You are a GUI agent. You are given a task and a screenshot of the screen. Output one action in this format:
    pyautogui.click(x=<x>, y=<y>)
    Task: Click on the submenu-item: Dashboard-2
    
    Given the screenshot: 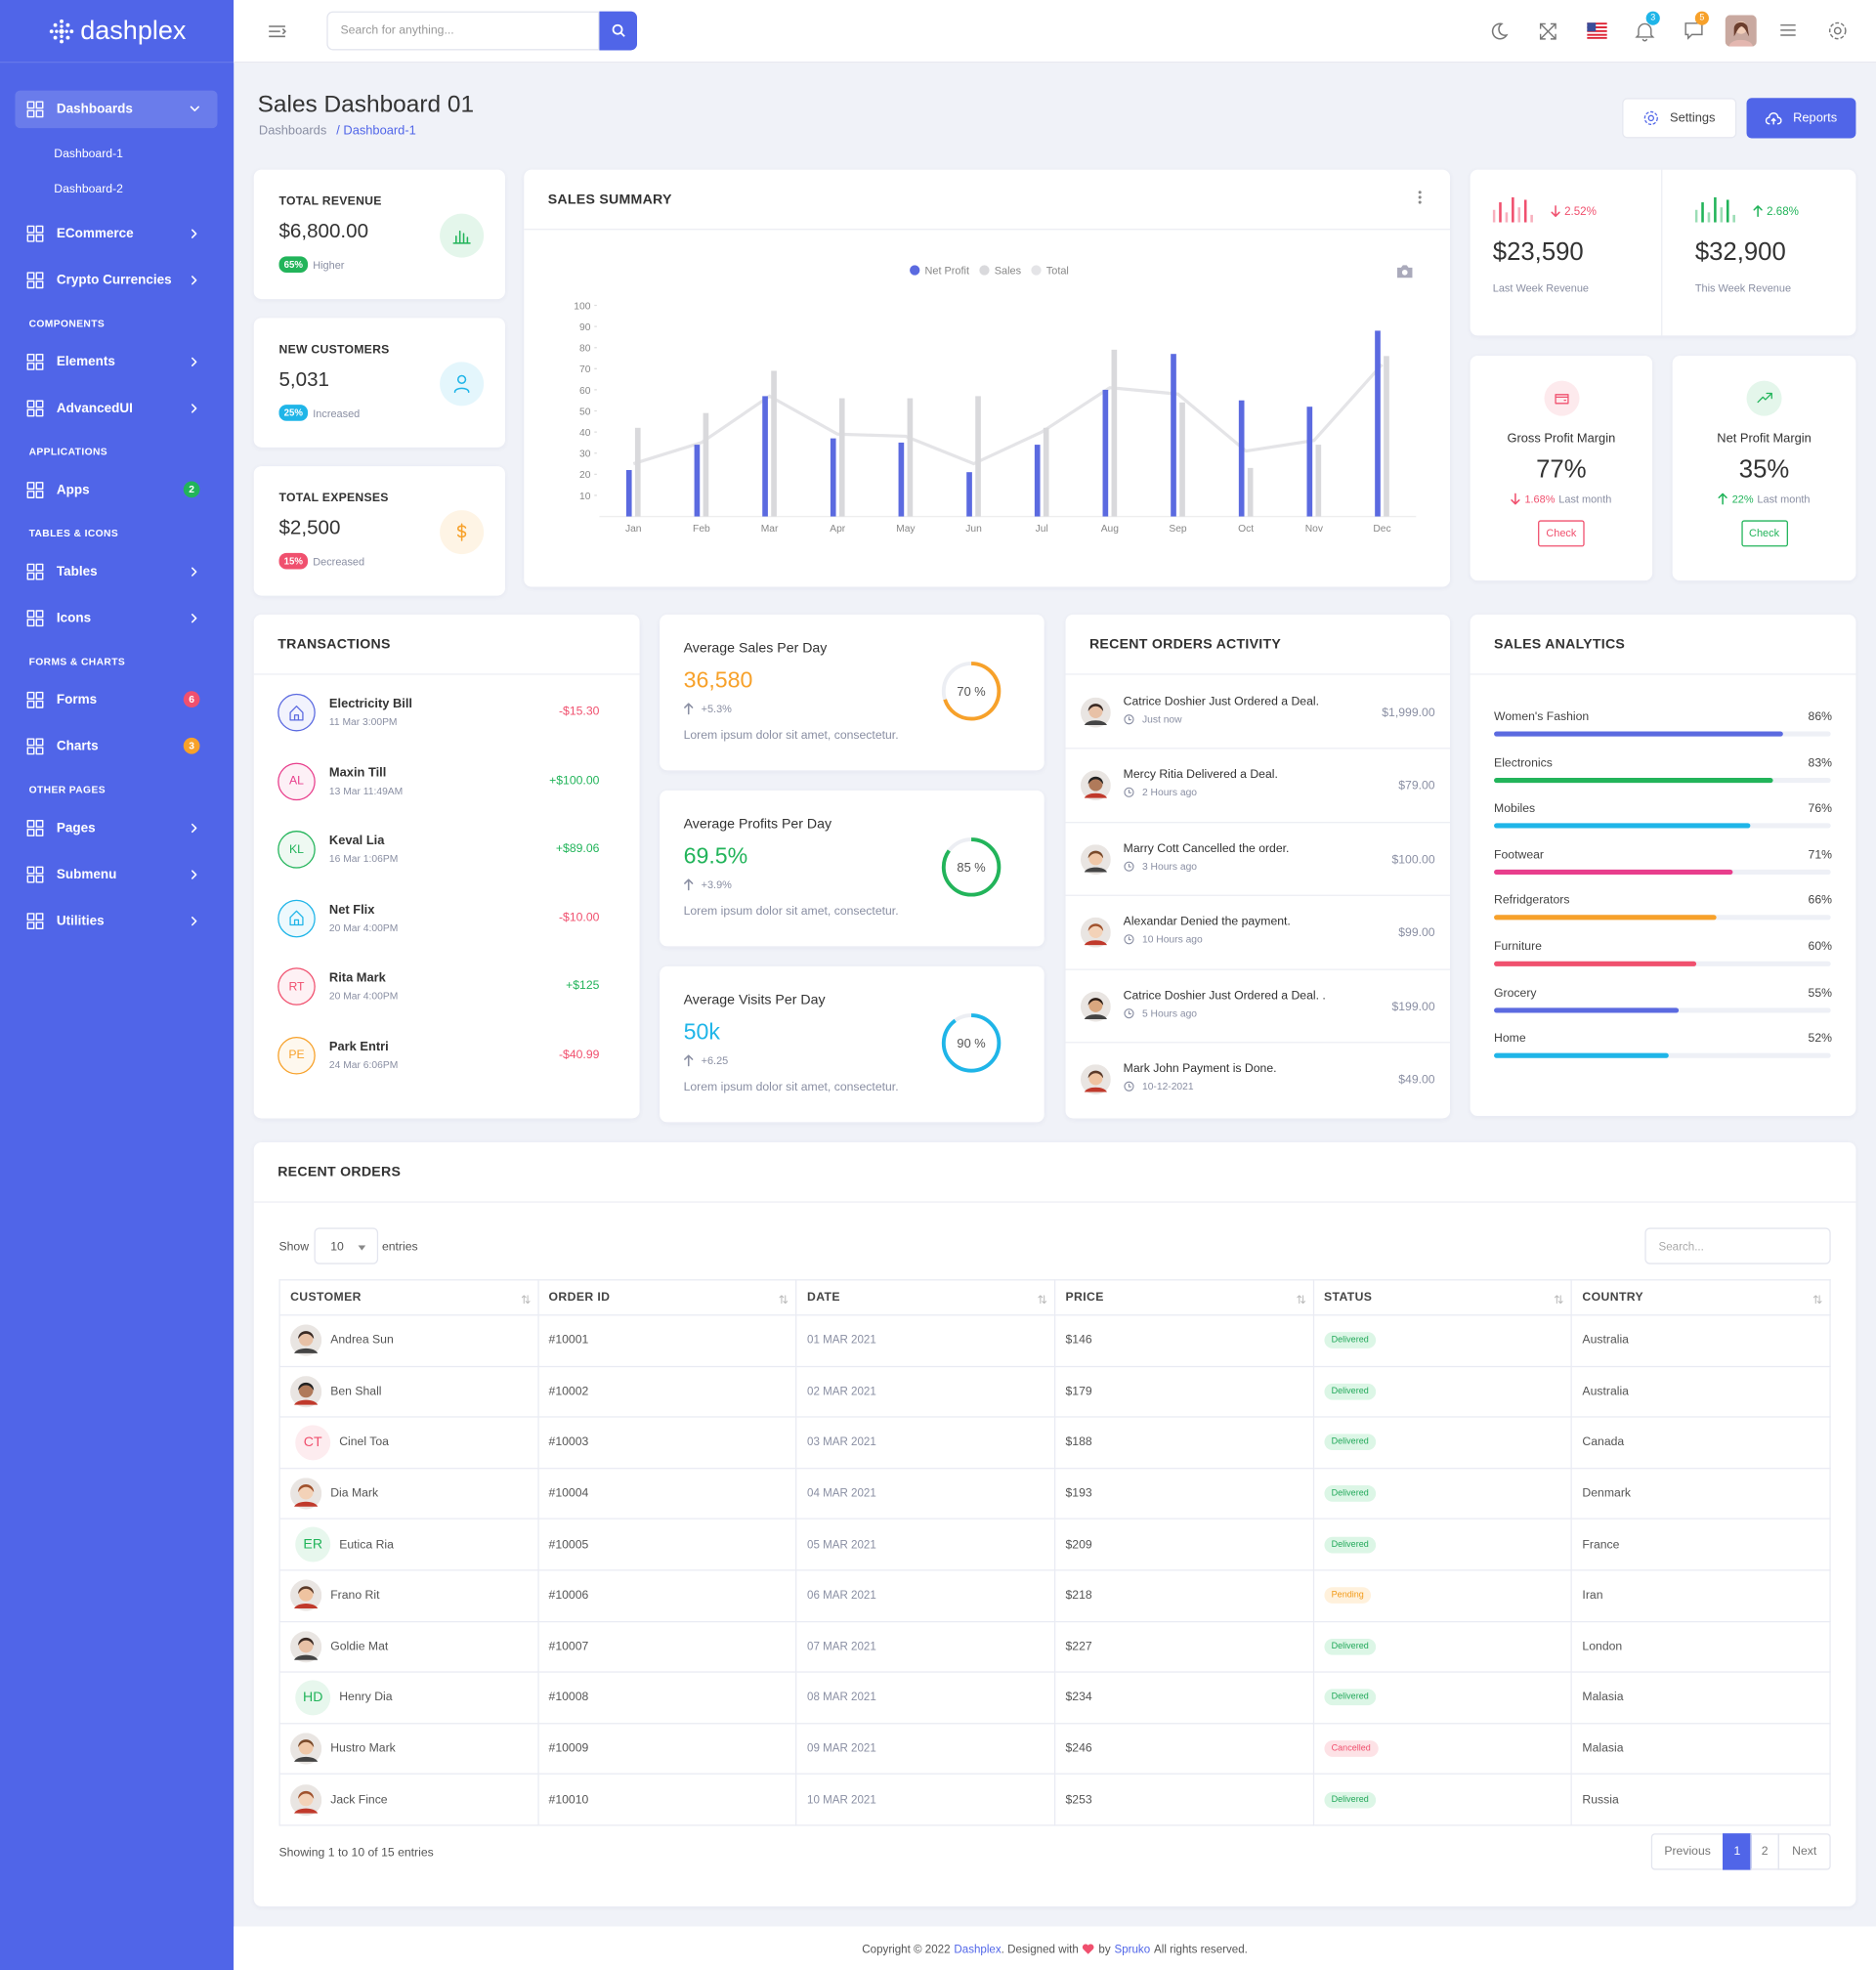 What is the action you would take?
    pyautogui.click(x=88, y=189)
    